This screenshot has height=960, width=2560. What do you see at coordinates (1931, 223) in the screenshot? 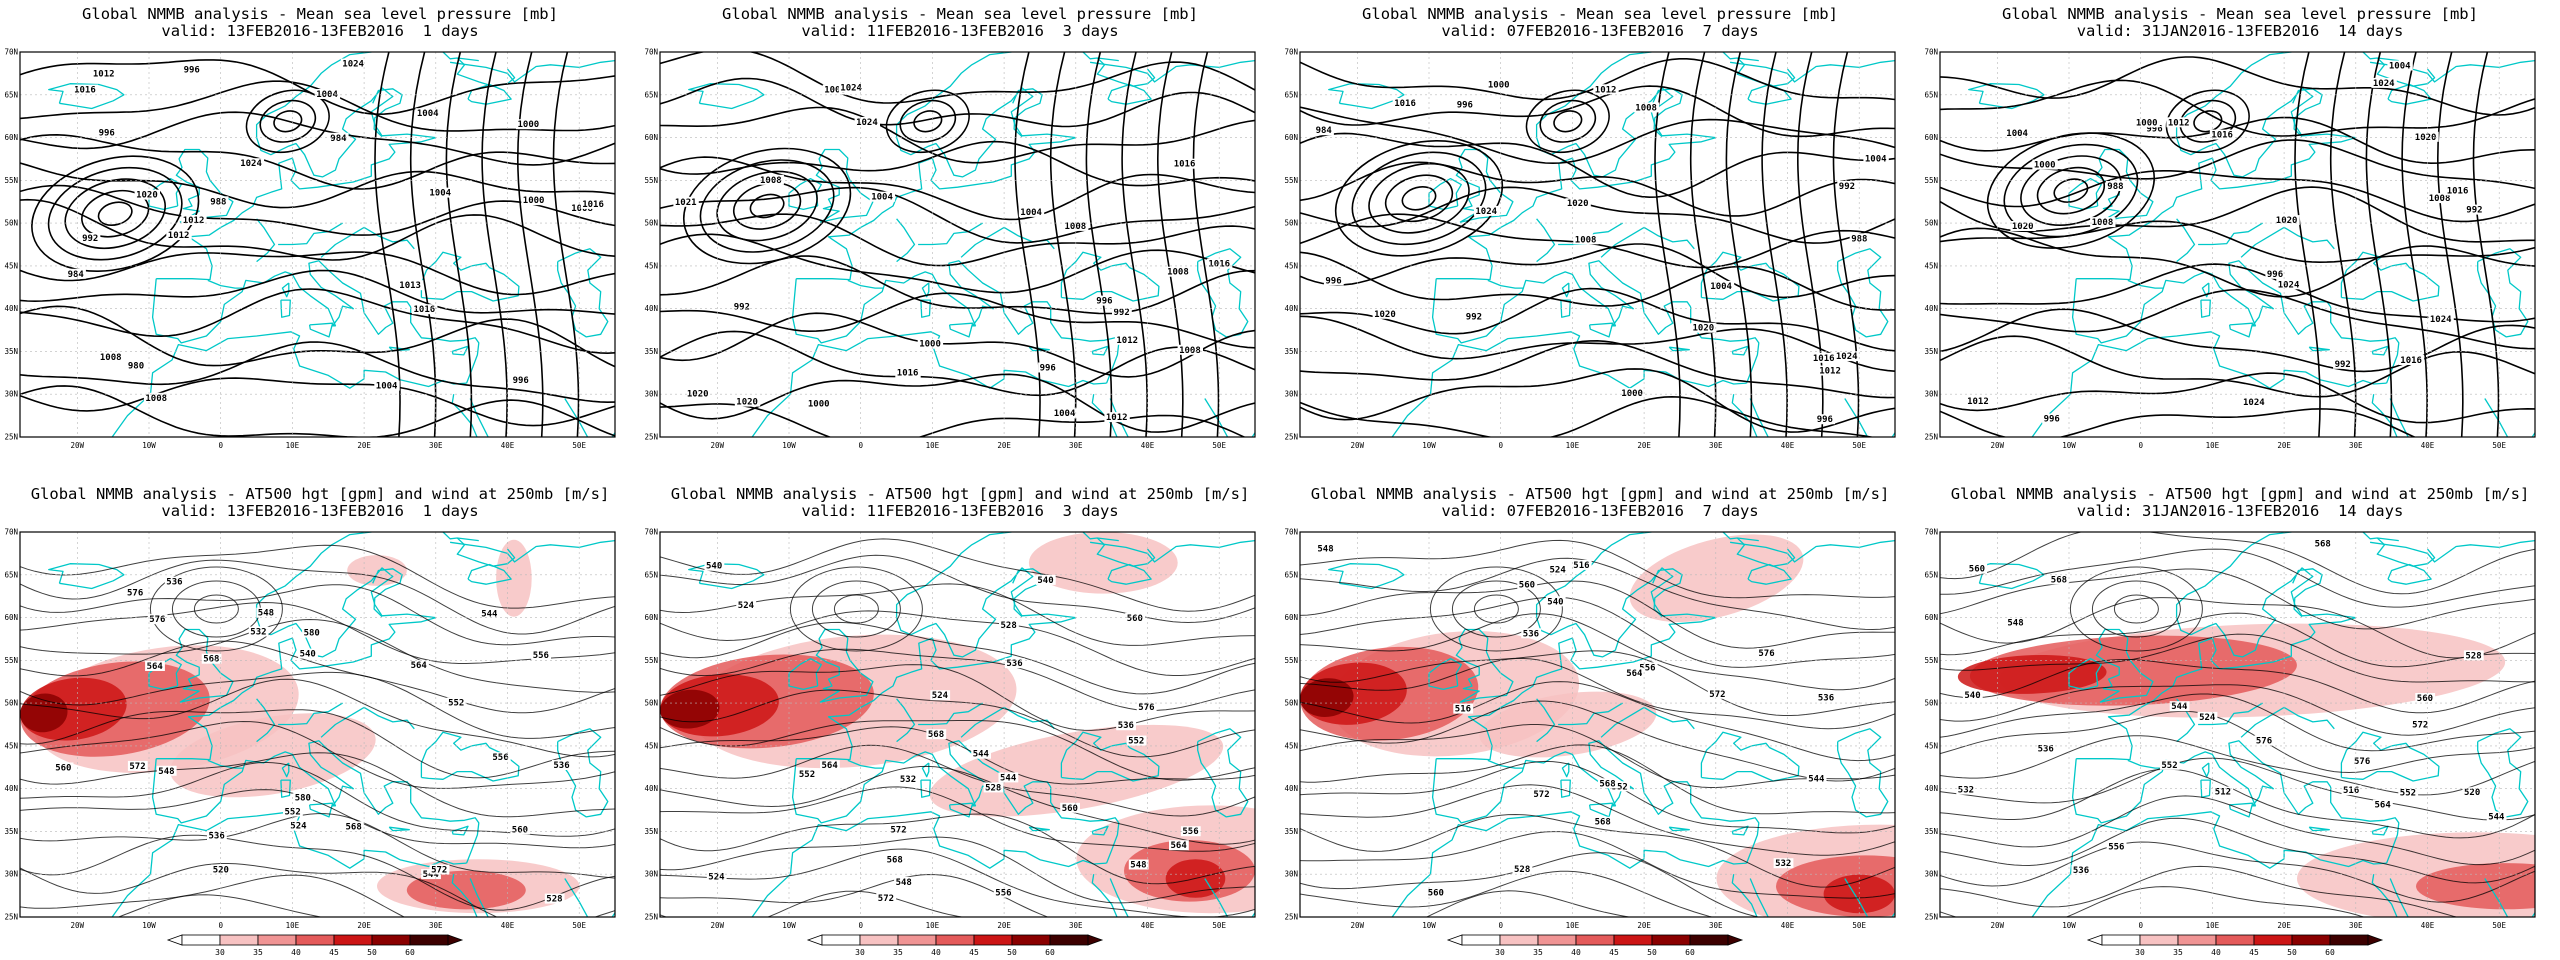
I see `latitude-tick-label: 50N` at bounding box center [1931, 223].